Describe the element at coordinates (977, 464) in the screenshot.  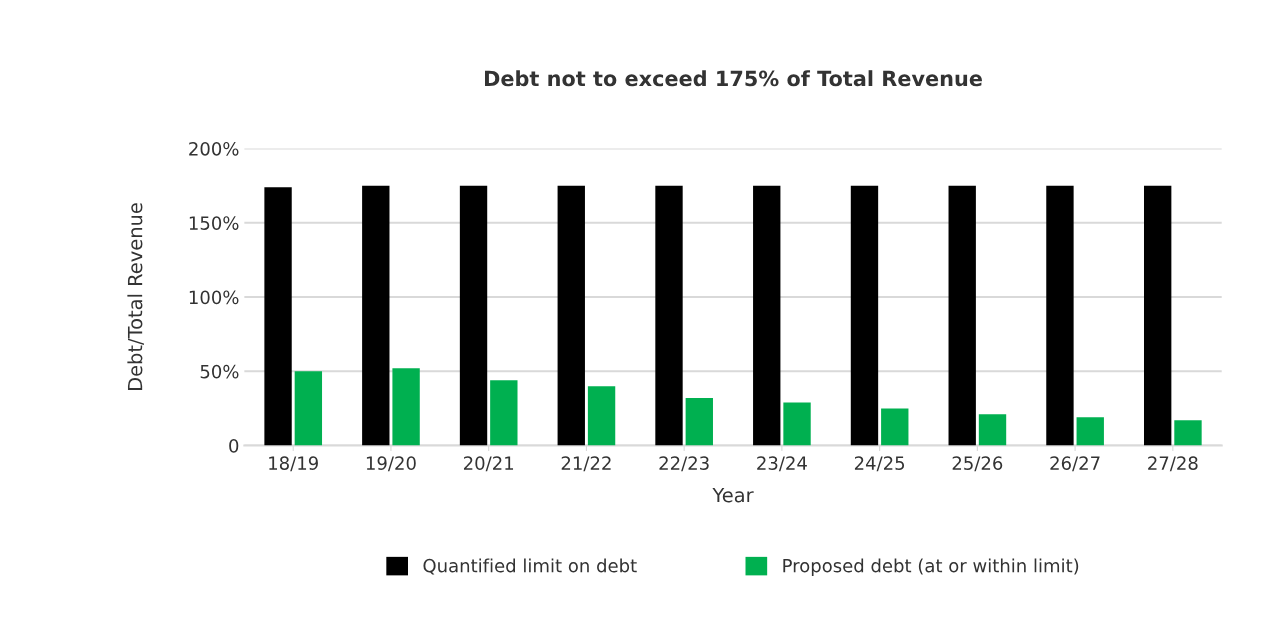
I see `x-tick-label: 25/26` at that location.